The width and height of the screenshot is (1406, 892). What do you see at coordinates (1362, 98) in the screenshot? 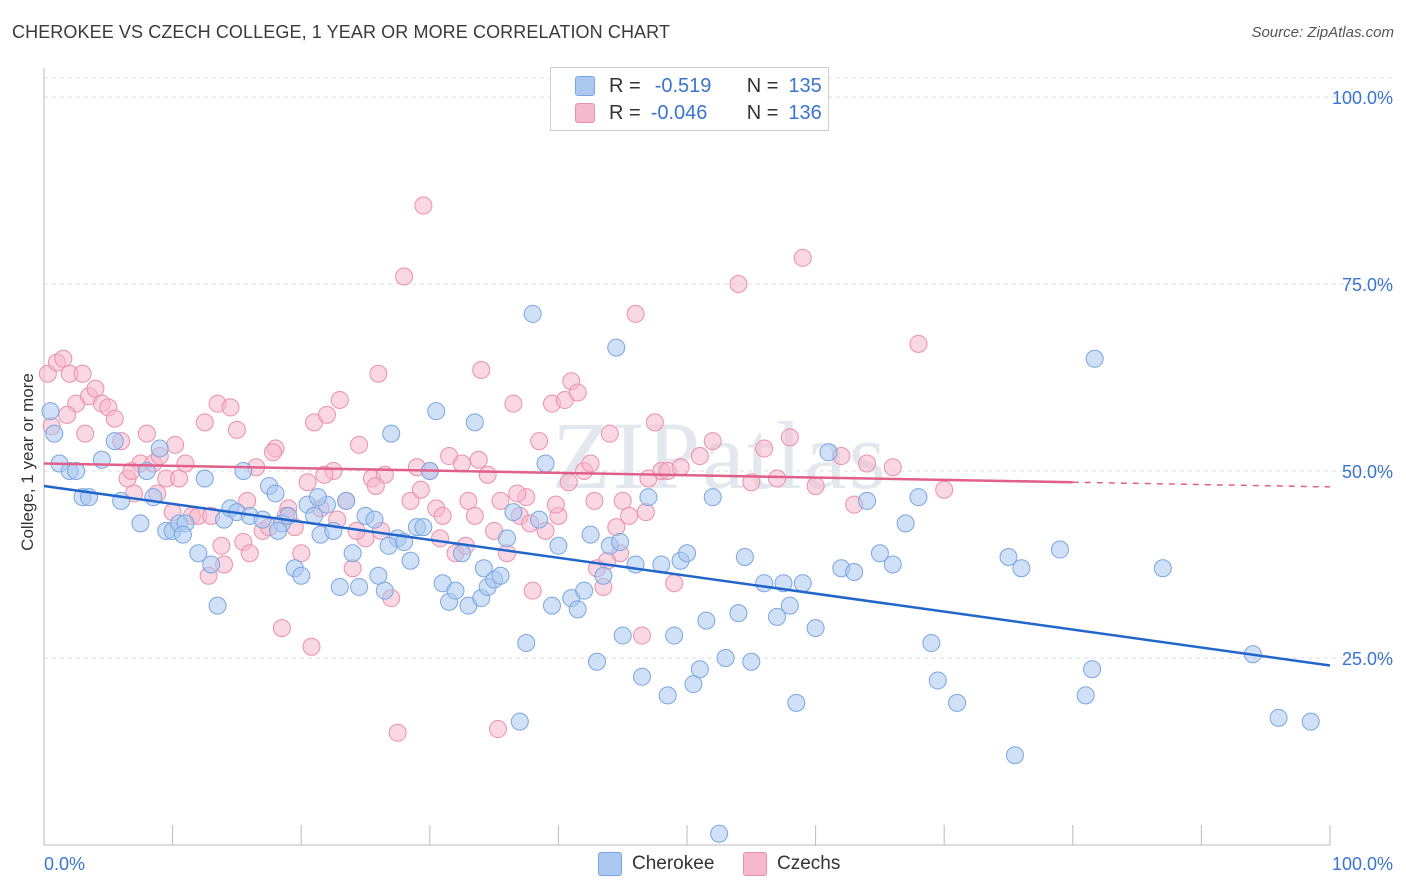
I see `y-tick-label: 100.0%` at bounding box center [1362, 98].